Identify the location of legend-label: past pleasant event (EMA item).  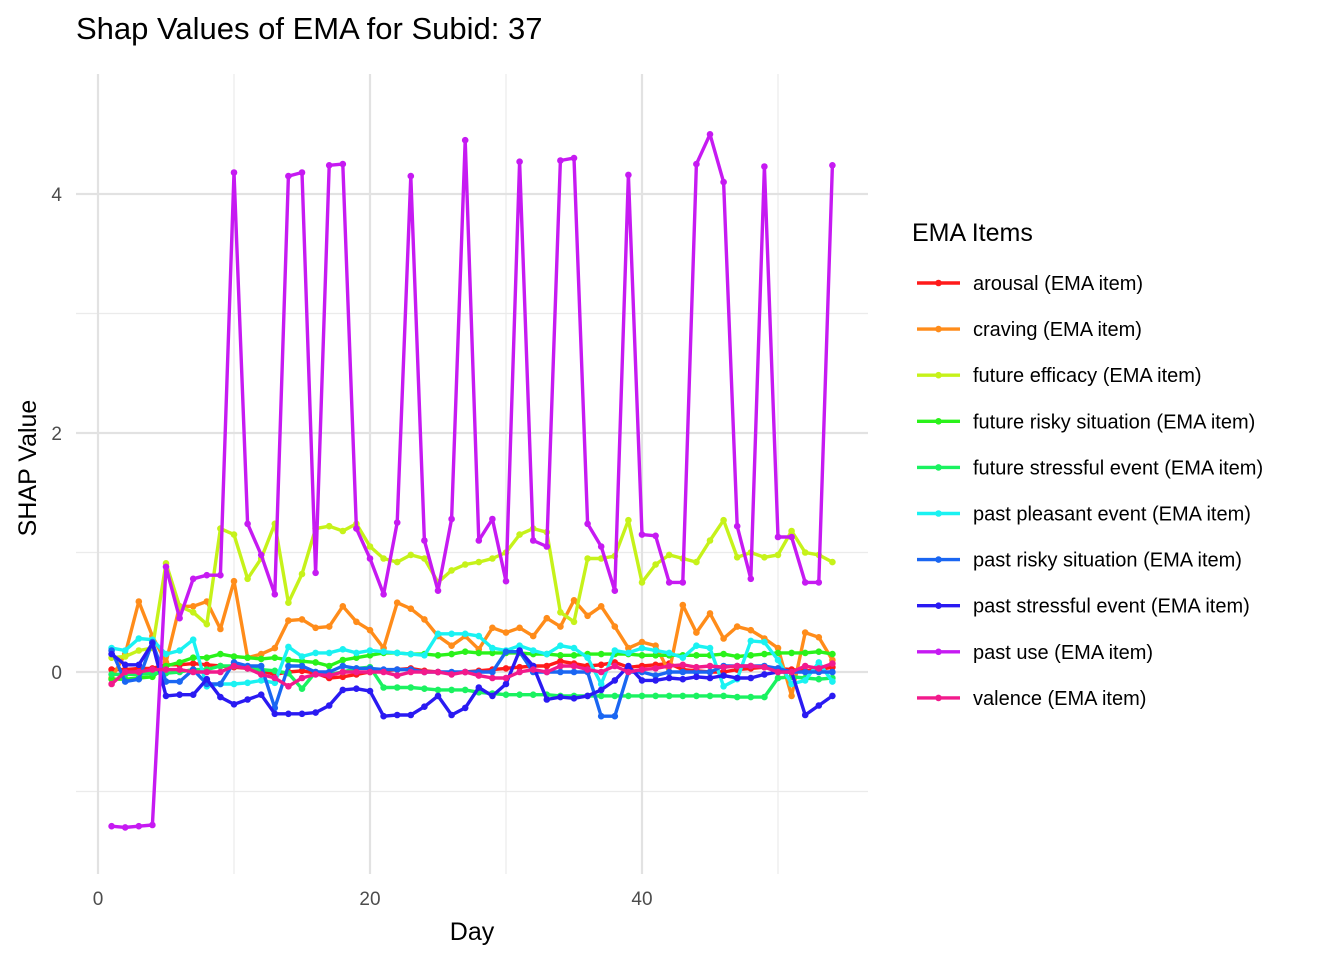
(1112, 515).